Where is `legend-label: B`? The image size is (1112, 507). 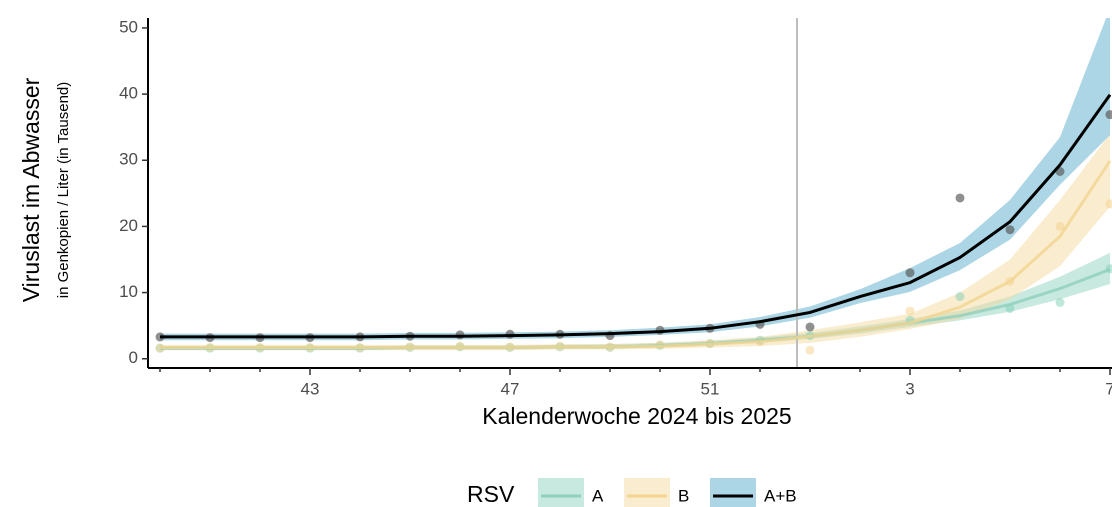
legend-label: B is located at coordinates (683, 495).